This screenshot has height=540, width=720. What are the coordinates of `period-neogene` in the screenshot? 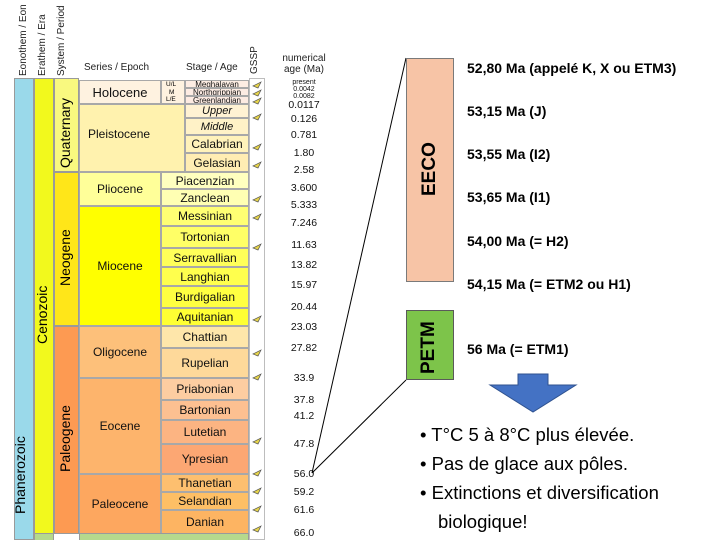 It's located at (66, 249).